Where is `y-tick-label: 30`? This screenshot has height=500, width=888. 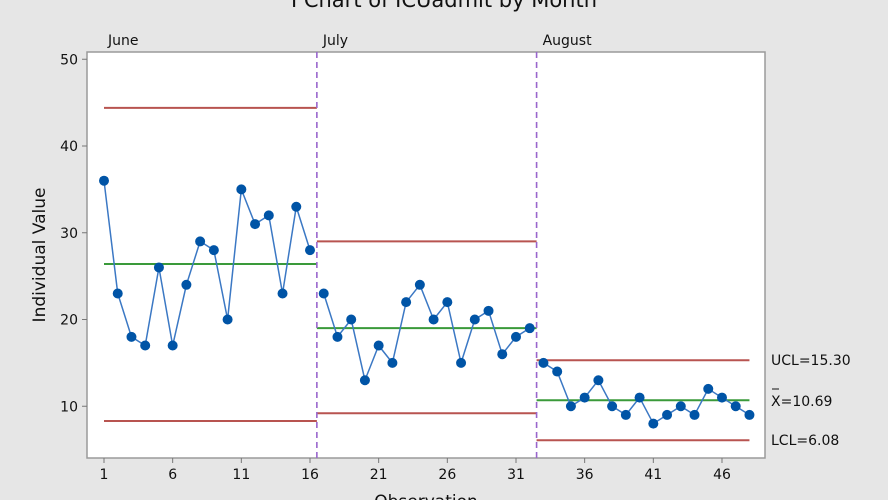 y-tick-label: 30 is located at coordinates (69, 234).